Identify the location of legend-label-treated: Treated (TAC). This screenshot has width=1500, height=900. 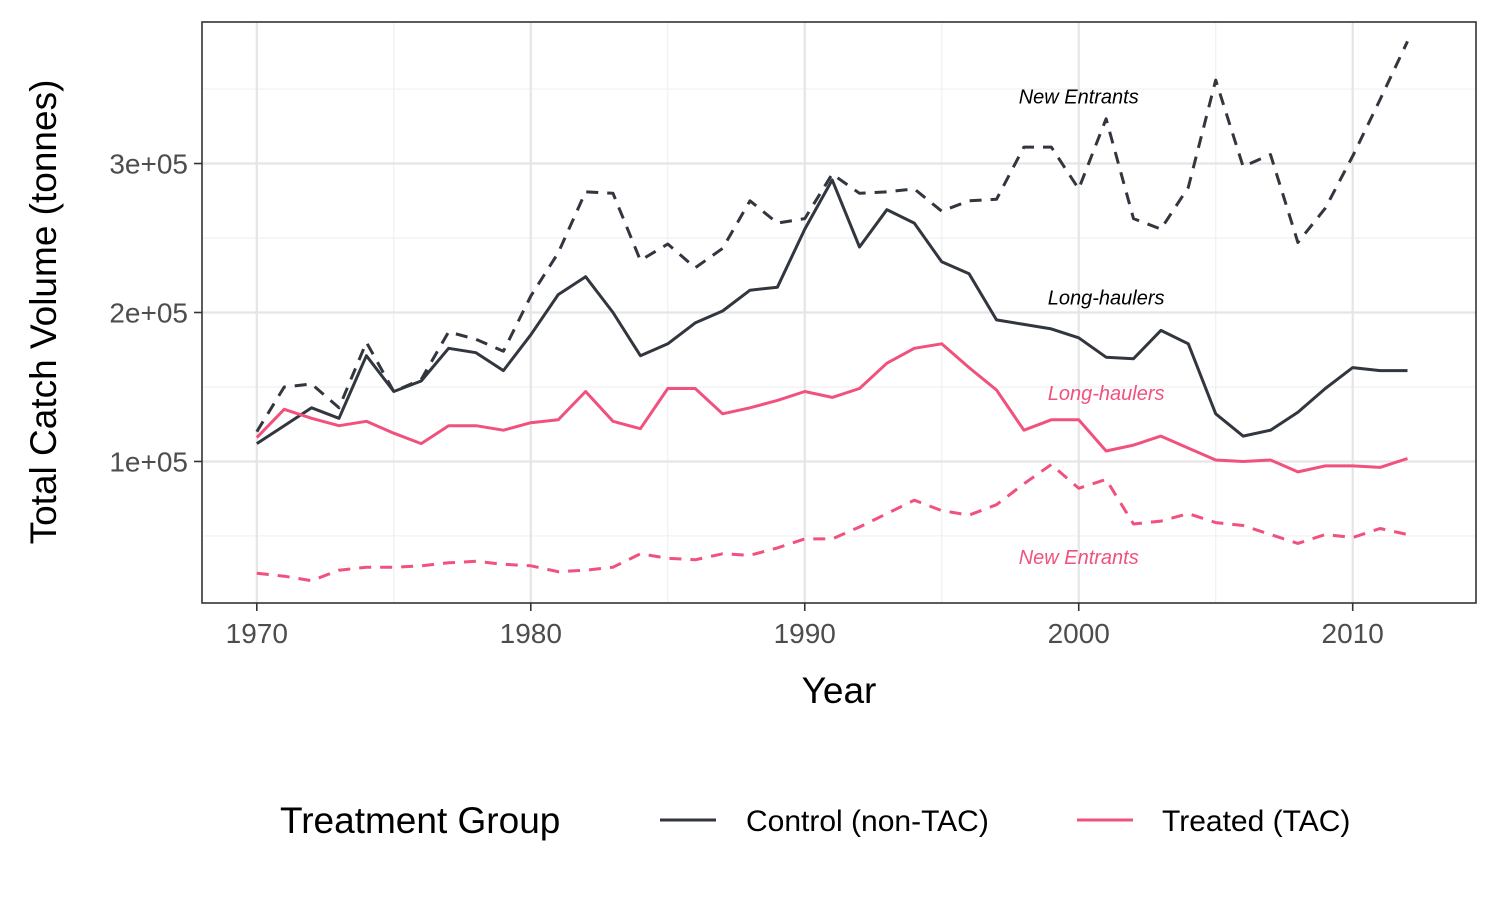
(1256, 821).